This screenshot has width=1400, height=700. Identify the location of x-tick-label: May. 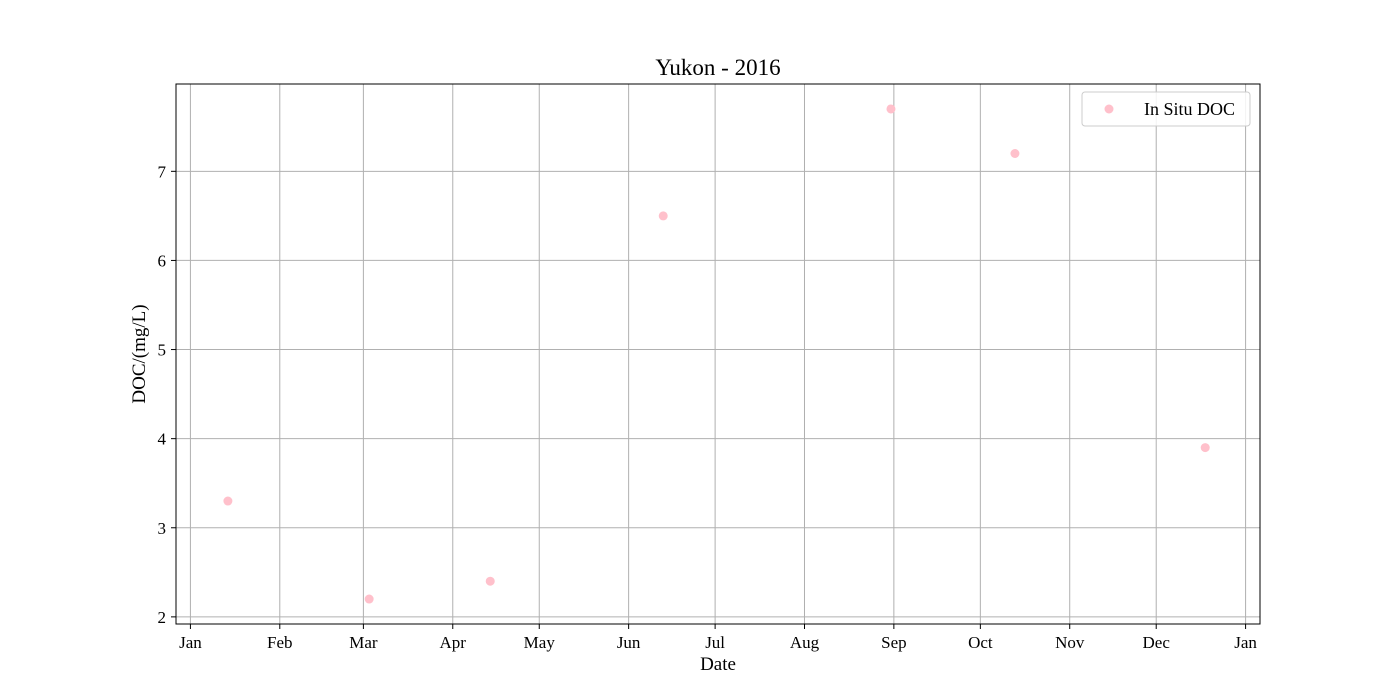
(540, 642).